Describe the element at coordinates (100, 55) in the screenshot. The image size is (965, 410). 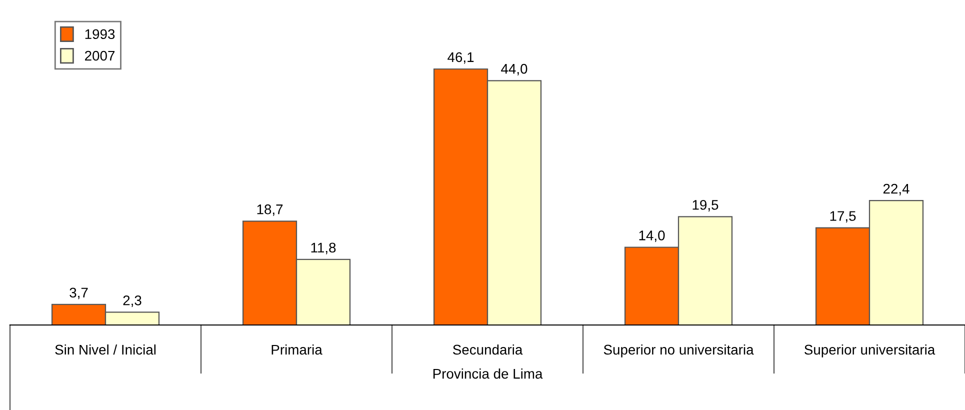
I see `legend-label: 2007` at that location.